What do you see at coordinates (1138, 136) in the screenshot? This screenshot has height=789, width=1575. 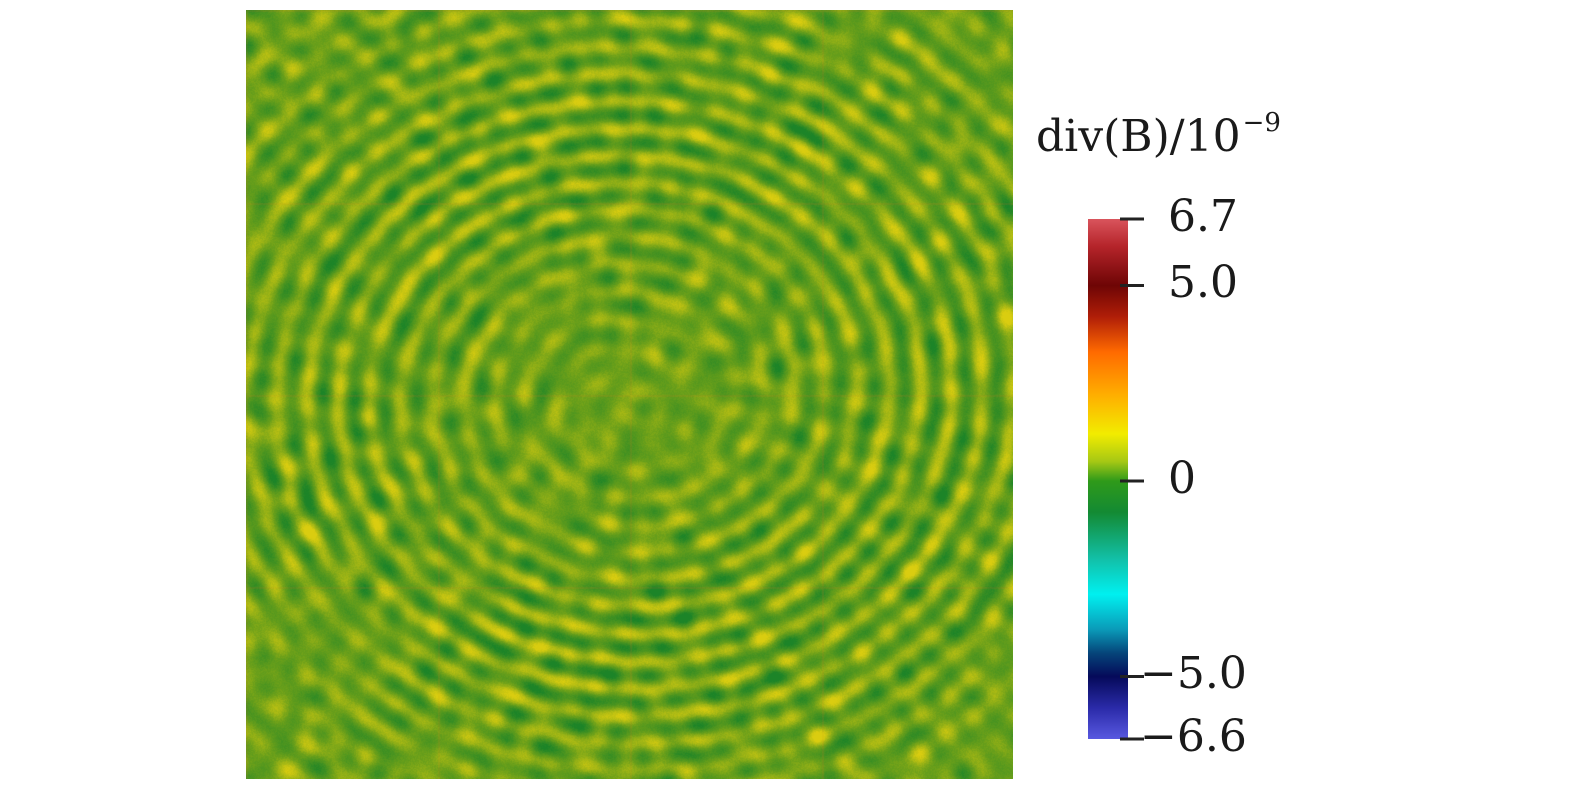 I see `colorbar-title-text: div(B)/10` at bounding box center [1138, 136].